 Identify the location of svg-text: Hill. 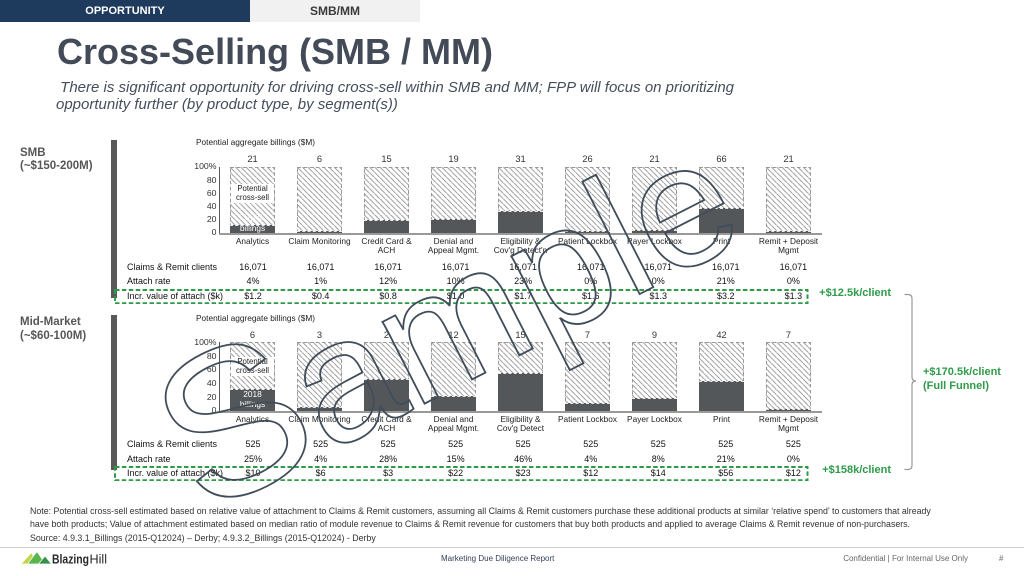
(99, 559).